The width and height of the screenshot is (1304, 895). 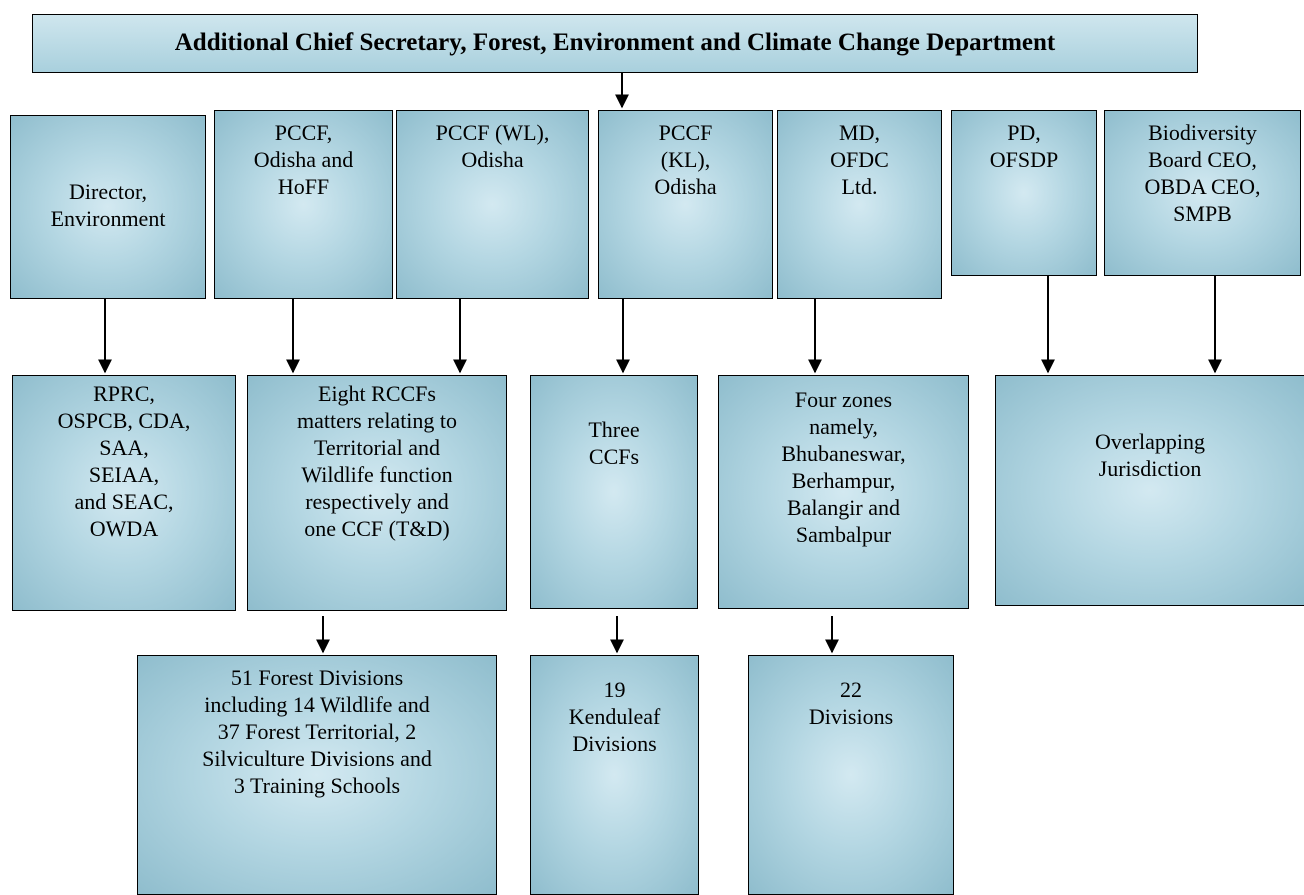 What do you see at coordinates (303, 159) in the screenshot?
I see `node-text: Odisha and` at bounding box center [303, 159].